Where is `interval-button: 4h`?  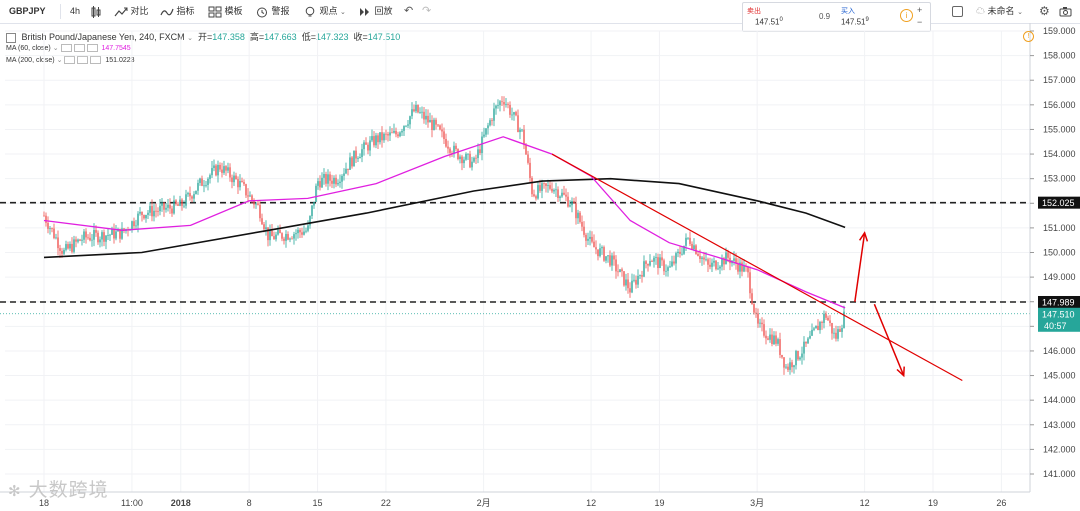
interval-button: 4h is located at coordinates (75, 11).